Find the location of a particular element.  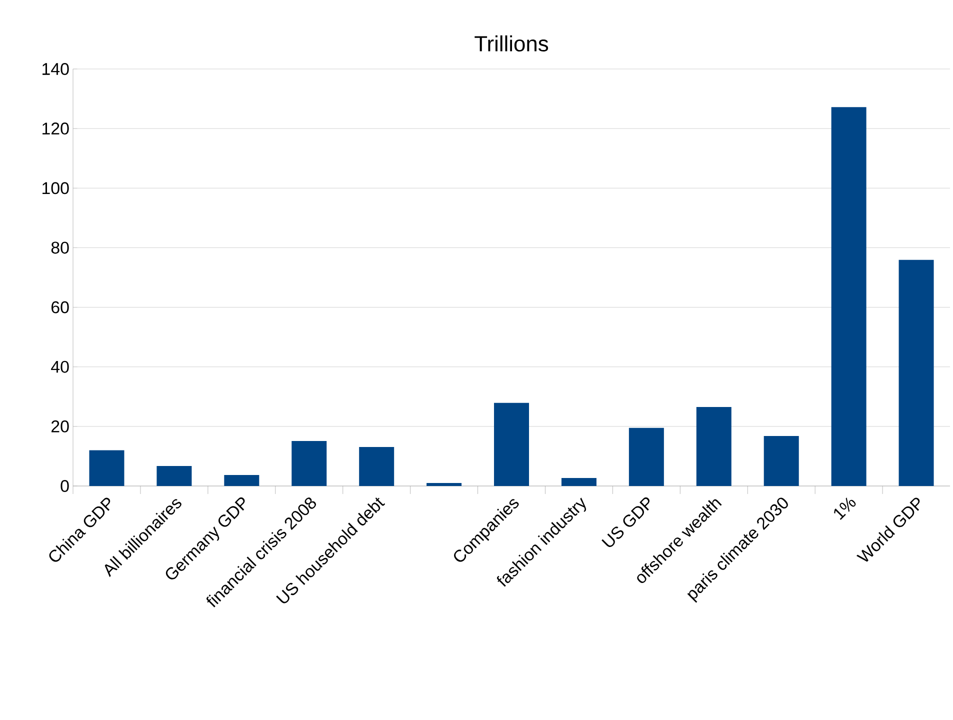

y-tick-label: 0 is located at coordinates (64, 486).